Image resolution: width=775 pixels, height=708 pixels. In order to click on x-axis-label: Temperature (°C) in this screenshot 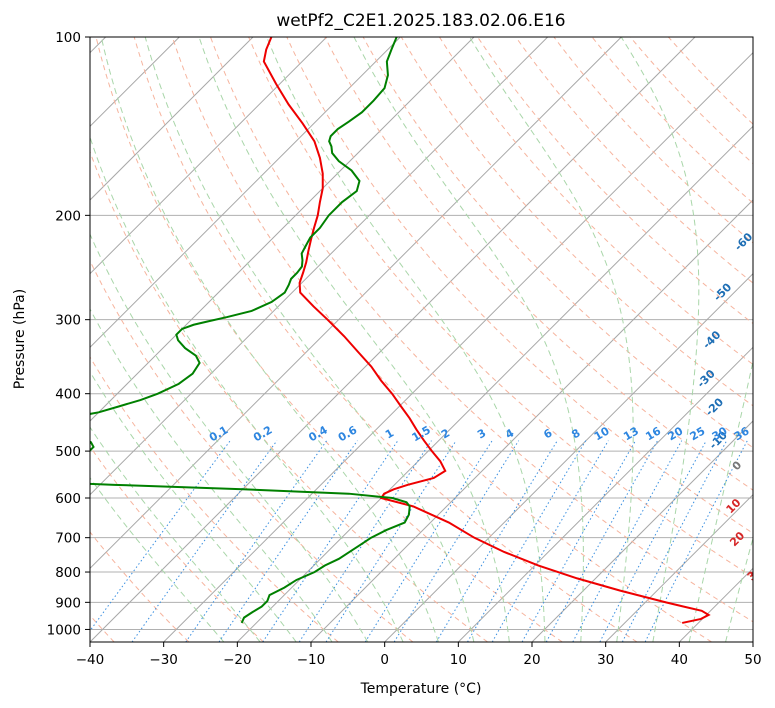, I will do `click(421, 689)`.